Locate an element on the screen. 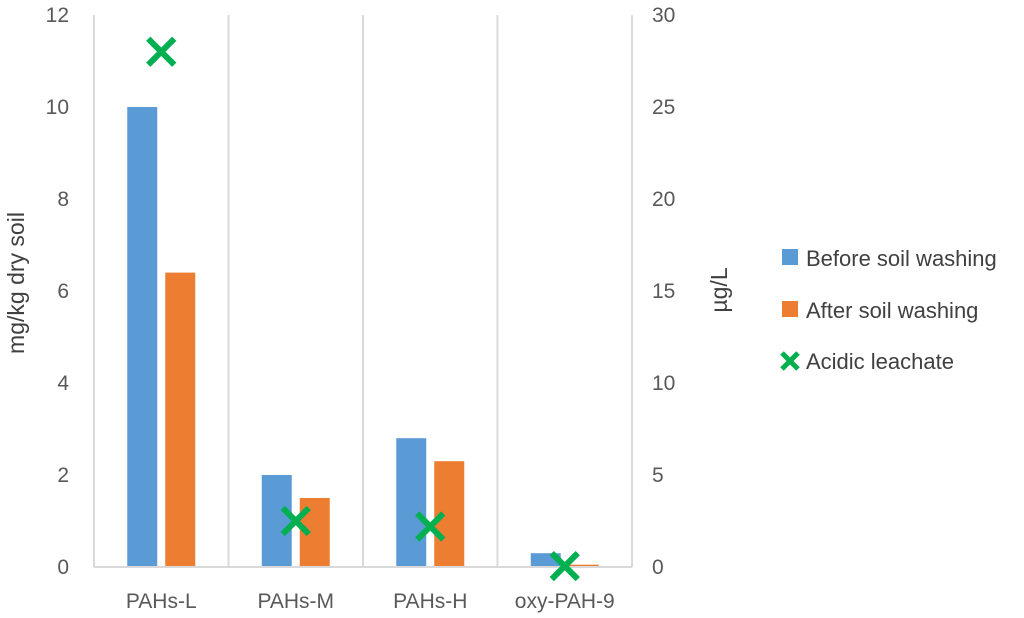  category-tick-labels: PAHs-L PAHs-M PAHs-H oxy-PAH-9 is located at coordinates (370, 601).